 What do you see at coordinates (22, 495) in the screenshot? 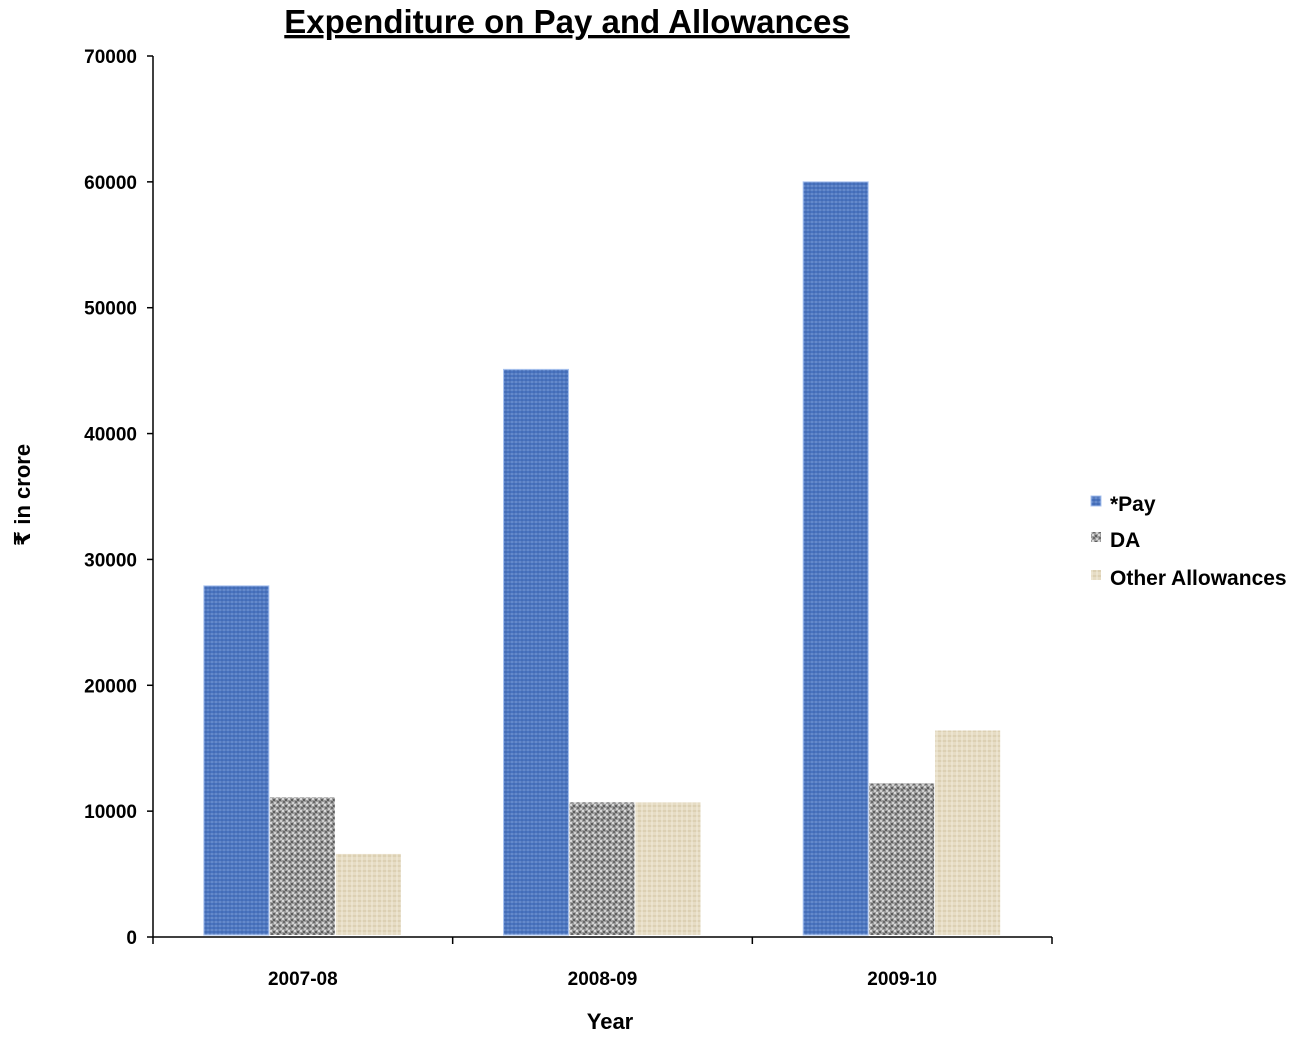
I see `y-axis-label: ₹ in crore` at bounding box center [22, 495].